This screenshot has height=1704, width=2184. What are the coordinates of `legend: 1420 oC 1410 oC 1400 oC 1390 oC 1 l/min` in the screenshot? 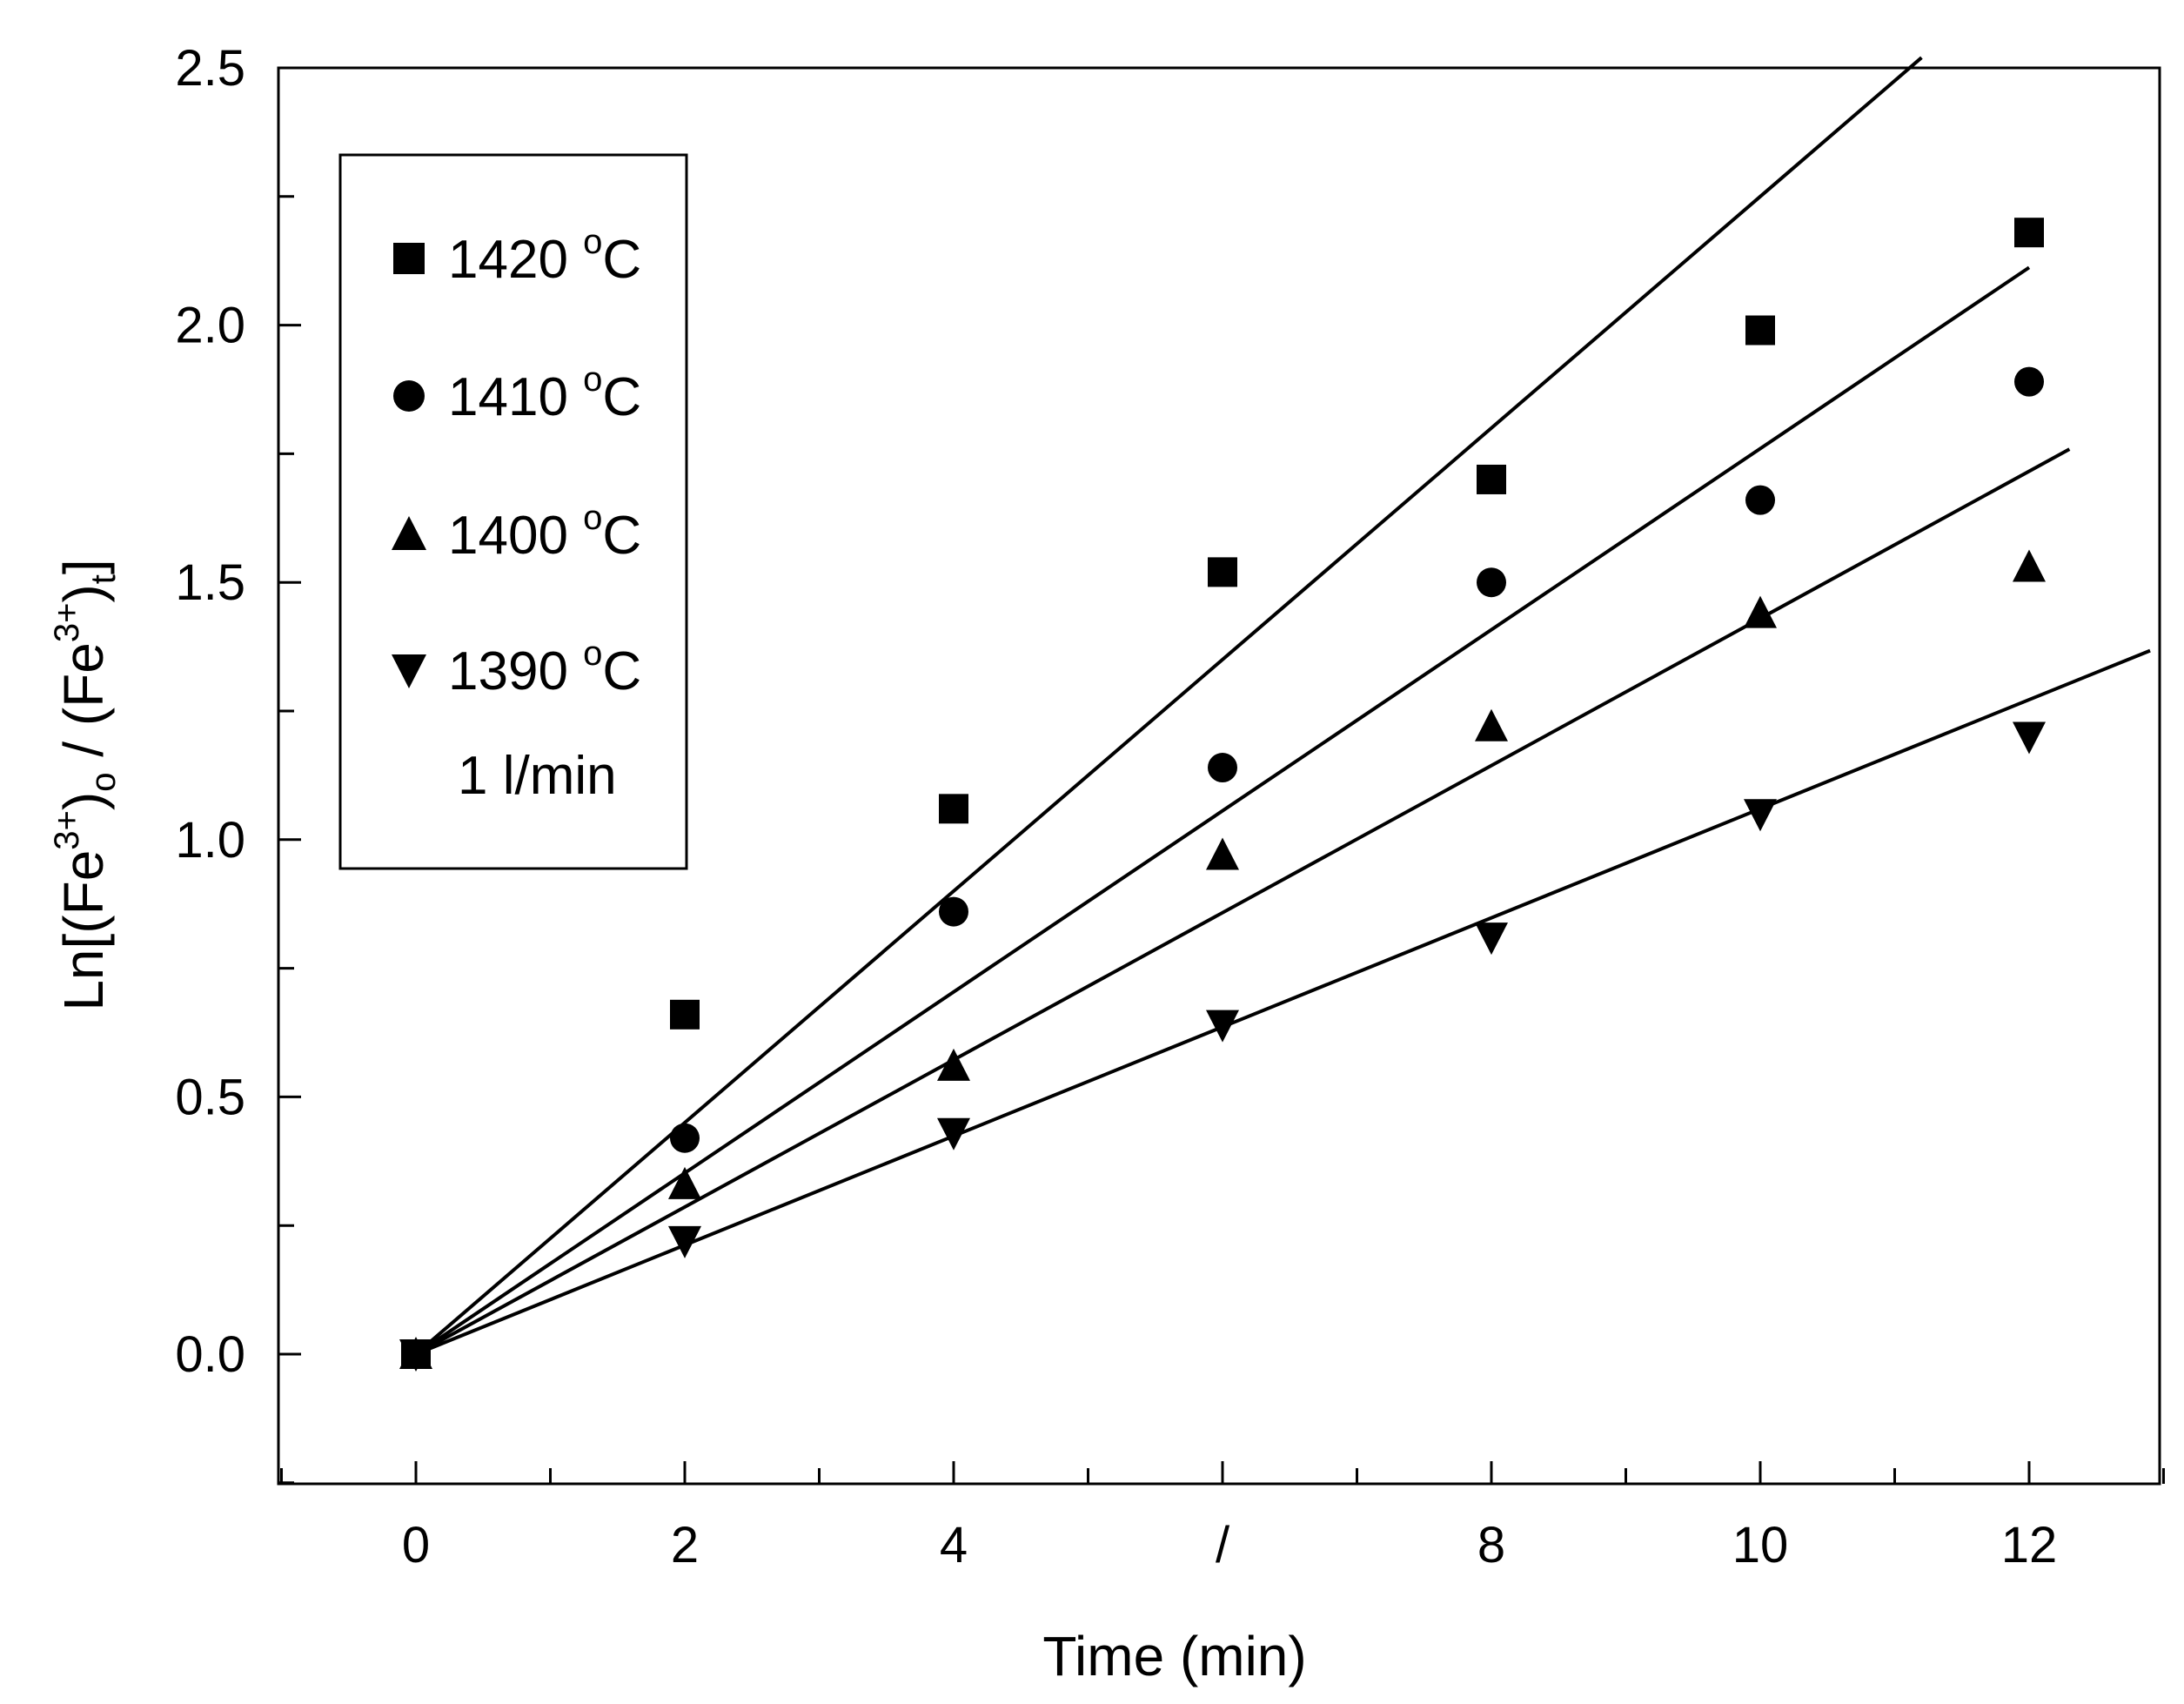 It's located at (513, 511).